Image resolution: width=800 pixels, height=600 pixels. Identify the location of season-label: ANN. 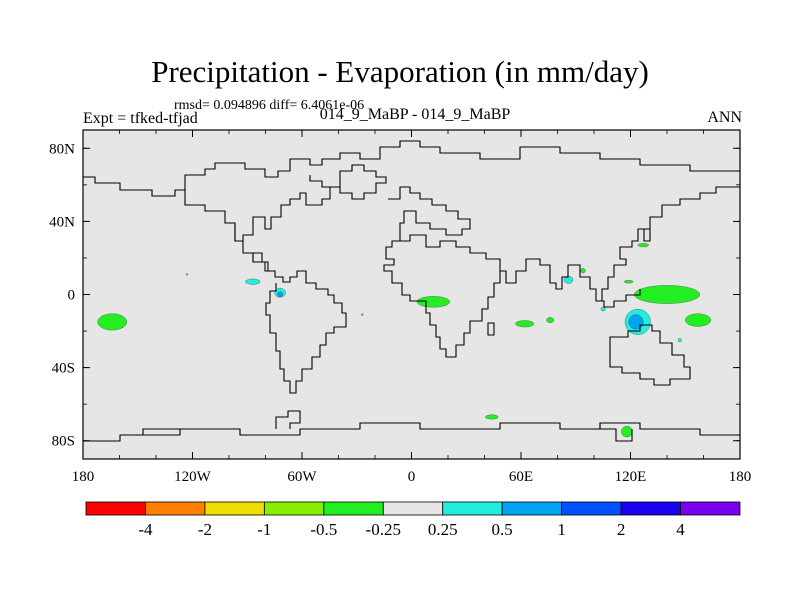
(724, 117).